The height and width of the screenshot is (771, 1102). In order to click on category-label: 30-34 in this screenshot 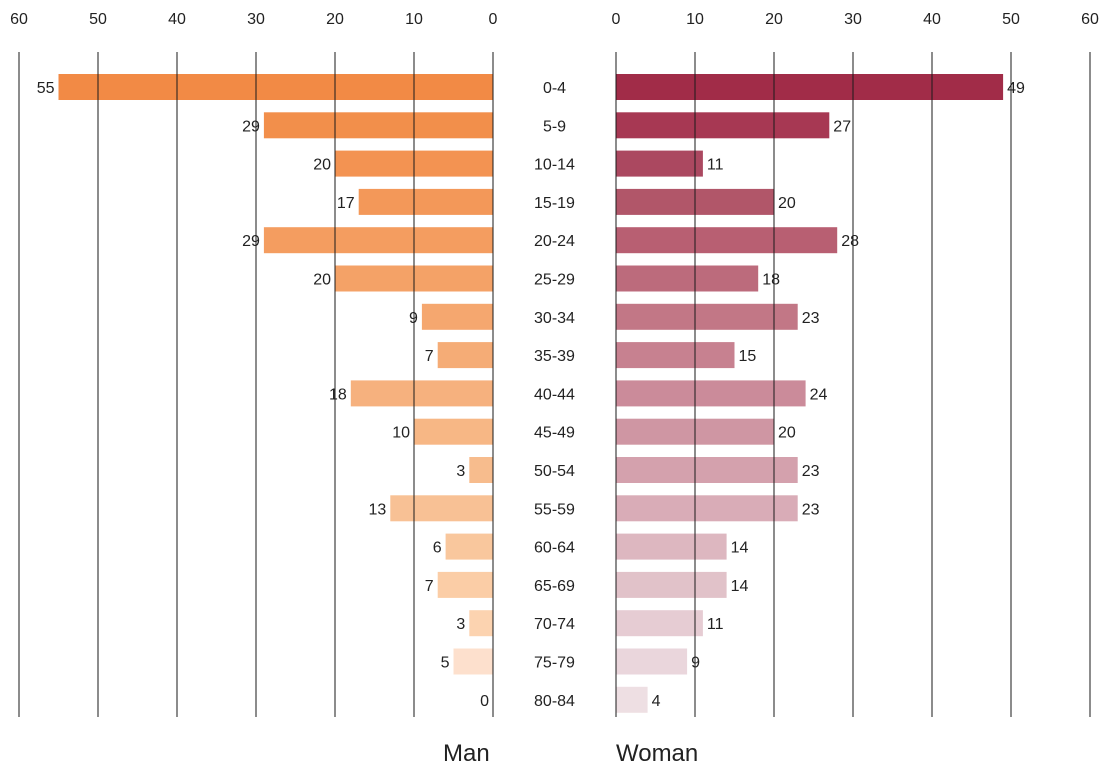, I will do `click(554, 318)`.